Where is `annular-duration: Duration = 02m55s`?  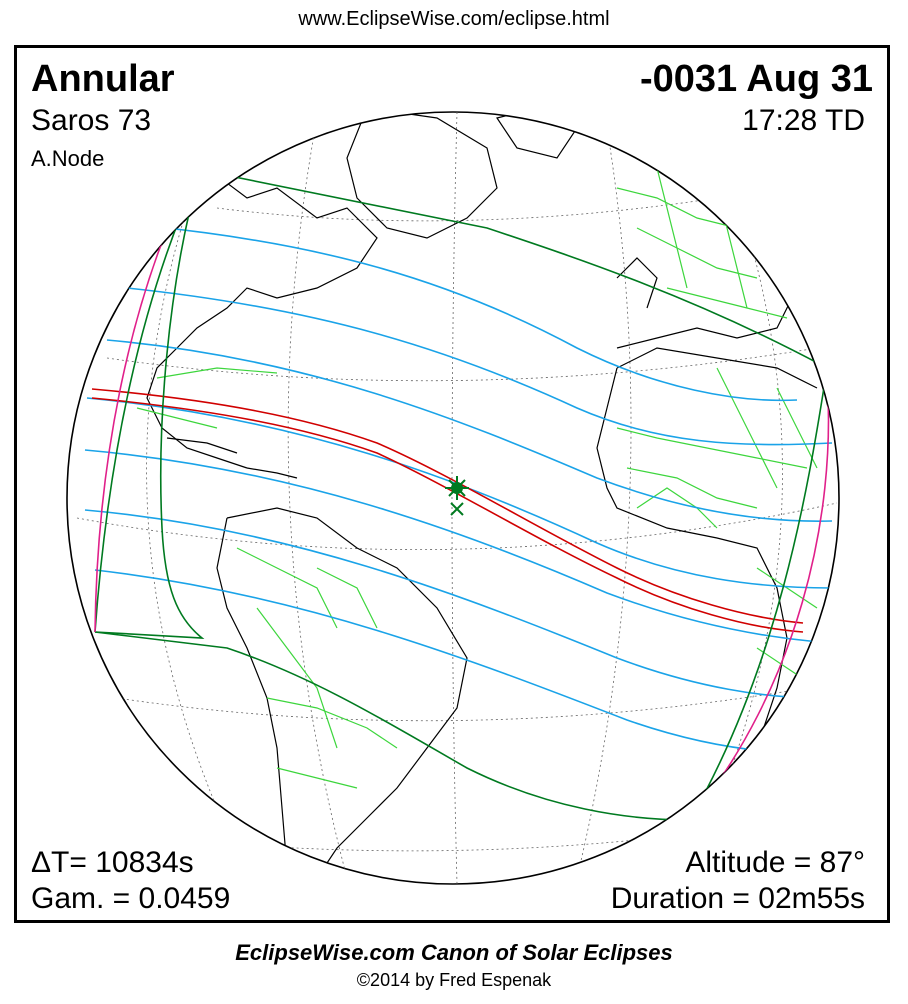
annular-duration: Duration = 02m55s is located at coordinates (737, 898).